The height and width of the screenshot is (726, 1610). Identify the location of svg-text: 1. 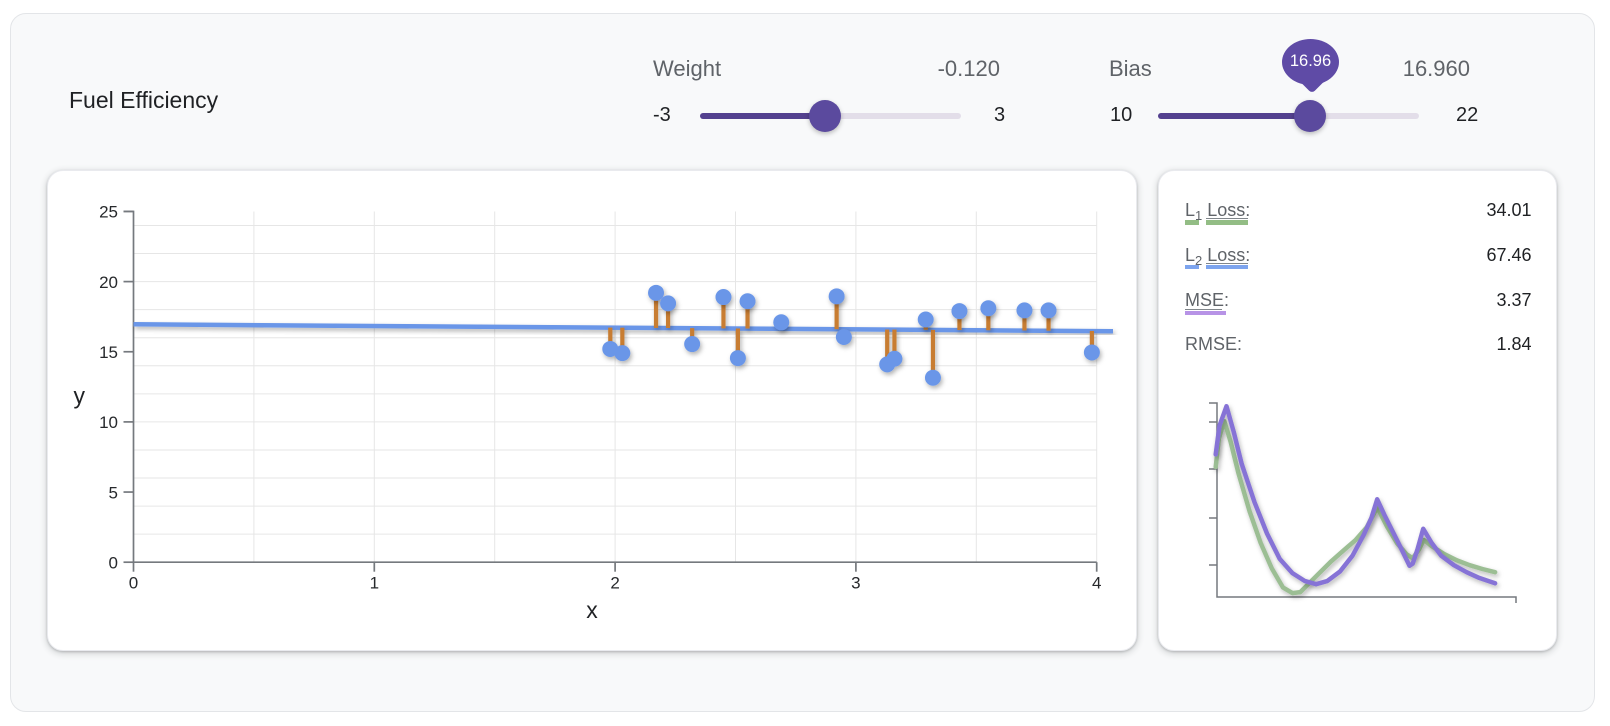
(374, 583).